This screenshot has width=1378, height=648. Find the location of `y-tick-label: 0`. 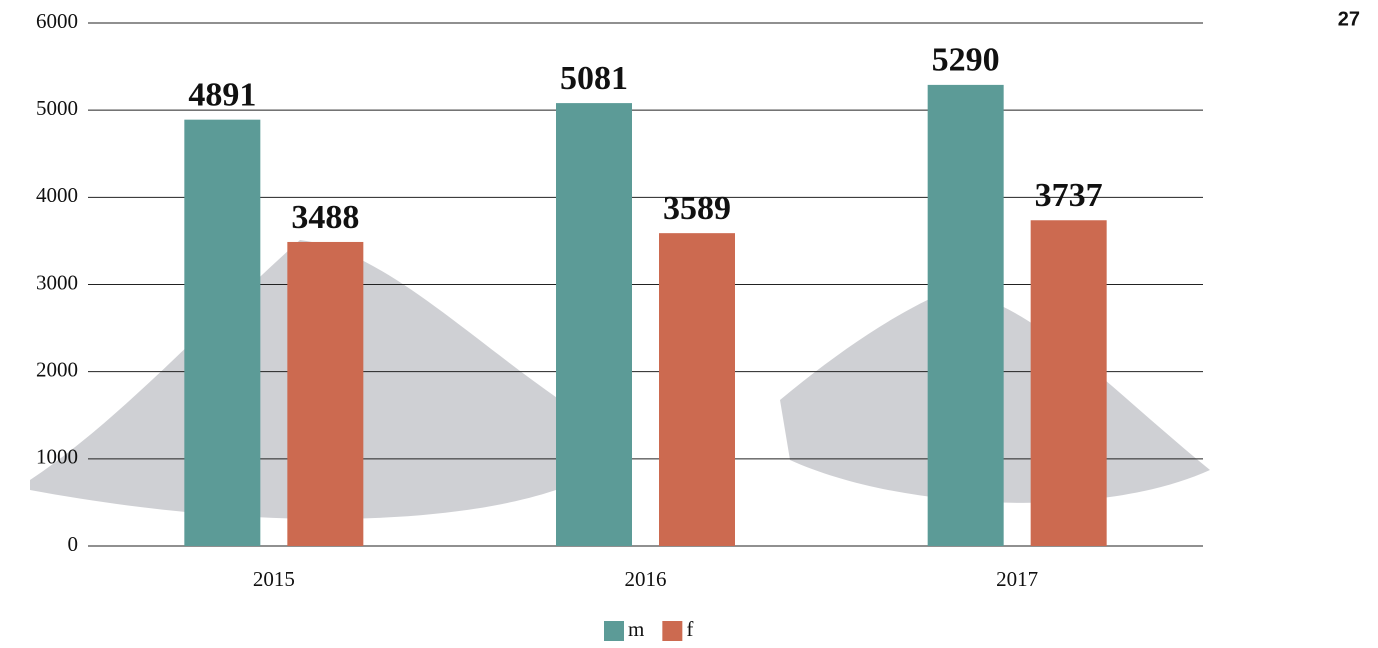

y-tick-label: 0 is located at coordinates (73, 544).